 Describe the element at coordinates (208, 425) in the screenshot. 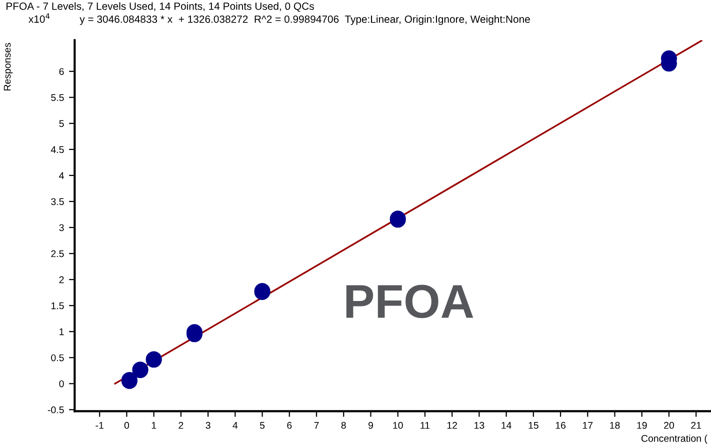

I see `x-tick-label: 3` at that location.